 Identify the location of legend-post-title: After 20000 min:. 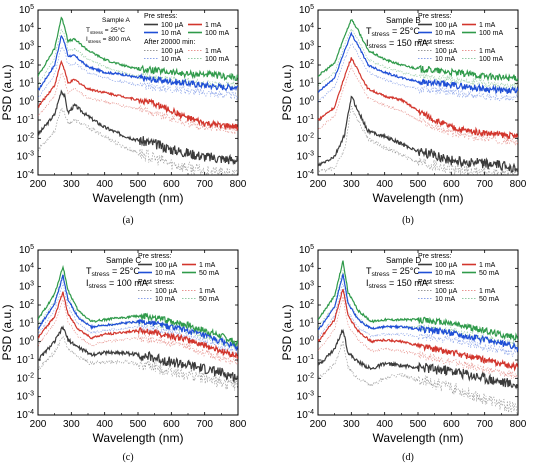
(169, 42).